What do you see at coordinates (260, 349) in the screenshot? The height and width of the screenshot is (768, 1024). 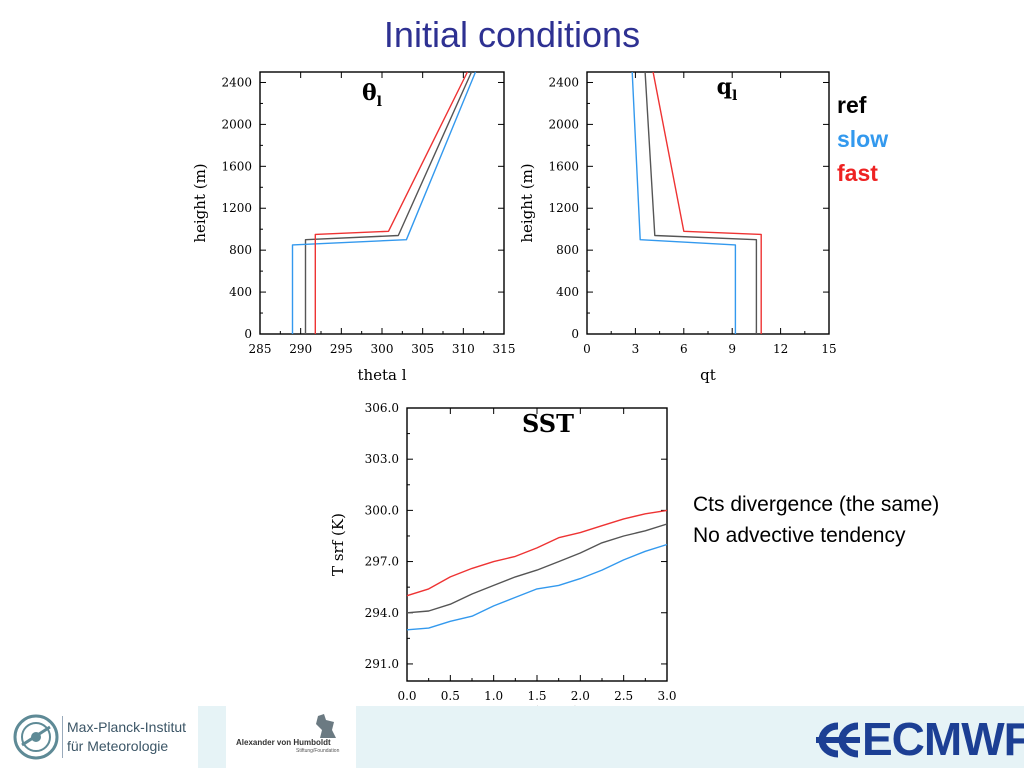 I see `chart1-xtick-label: 285` at bounding box center [260, 349].